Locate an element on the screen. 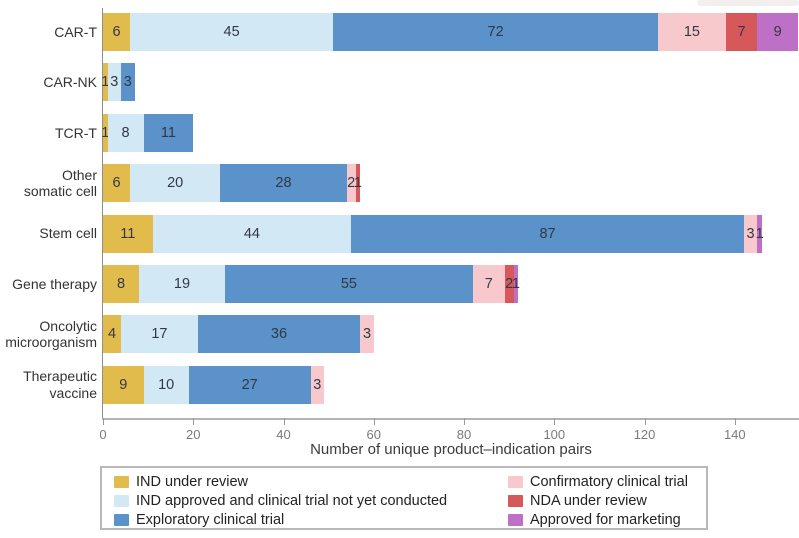 The height and width of the screenshot is (538, 799). bar-segment: 87 is located at coordinates (547, 233).